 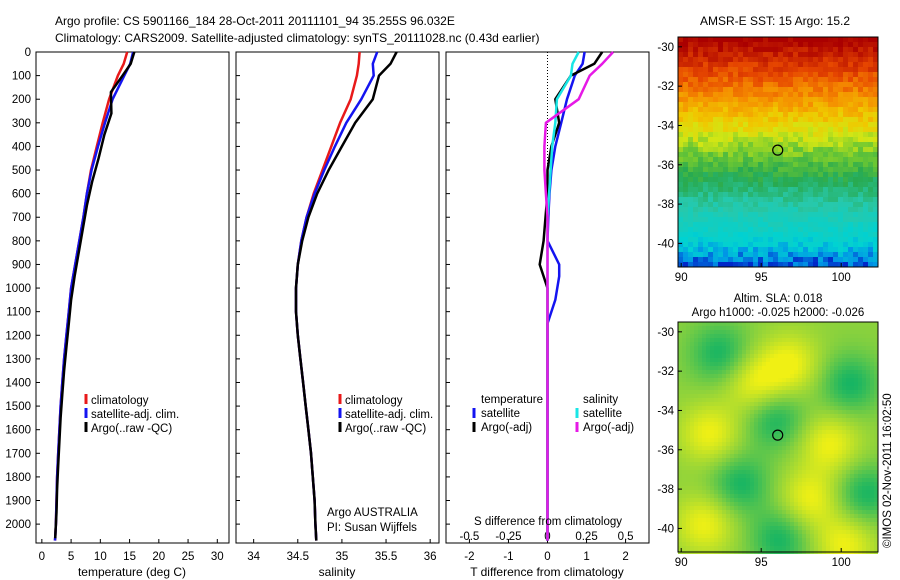 What do you see at coordinates (217, 557) in the screenshot?
I see `x-tick-label: 30` at bounding box center [217, 557].